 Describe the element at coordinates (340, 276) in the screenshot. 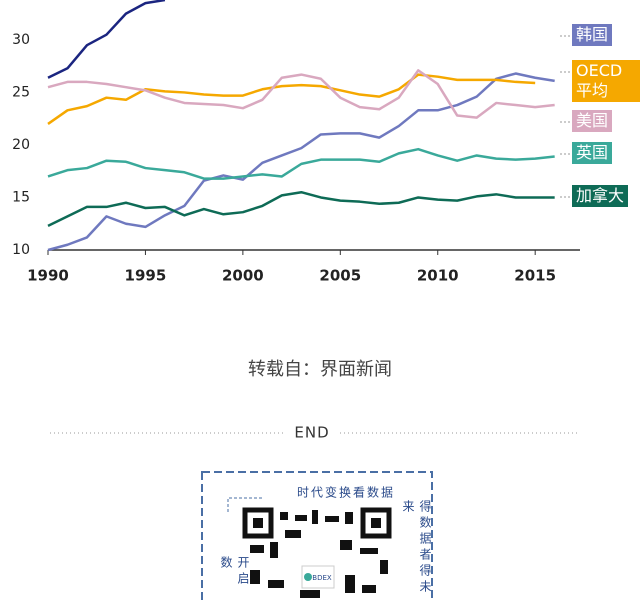

I see `x-tick-label: 2005` at that location.